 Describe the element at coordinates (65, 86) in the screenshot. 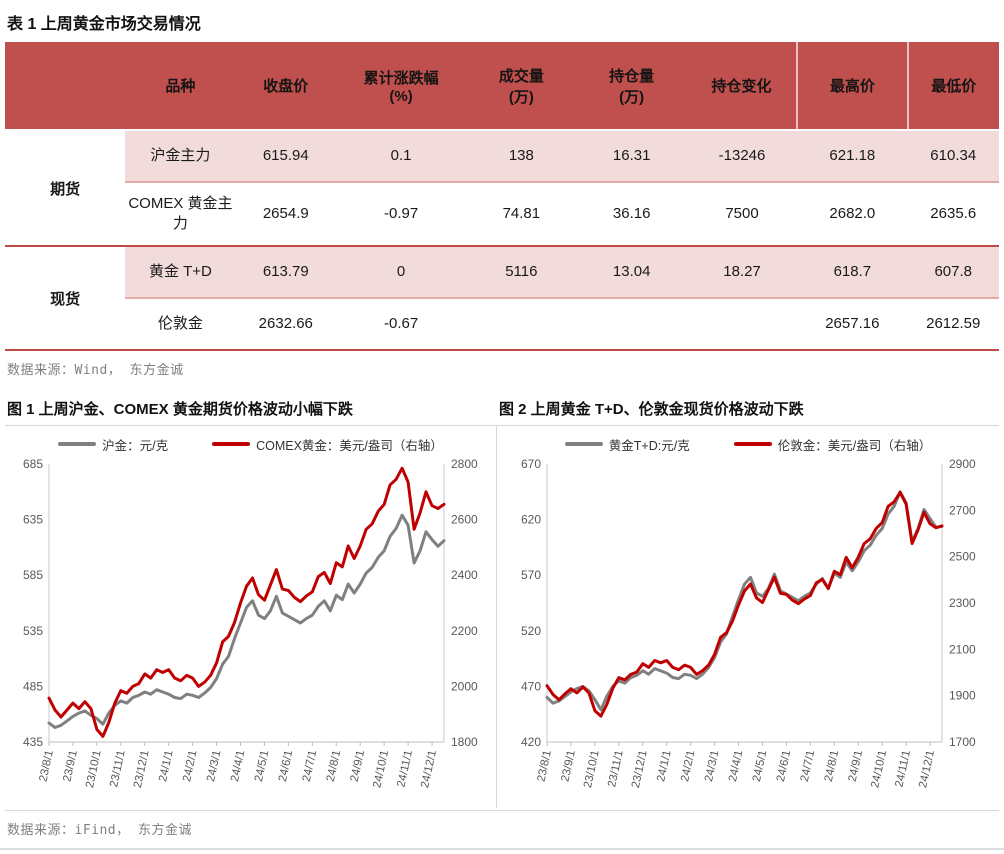

I see `header-empty` at that location.